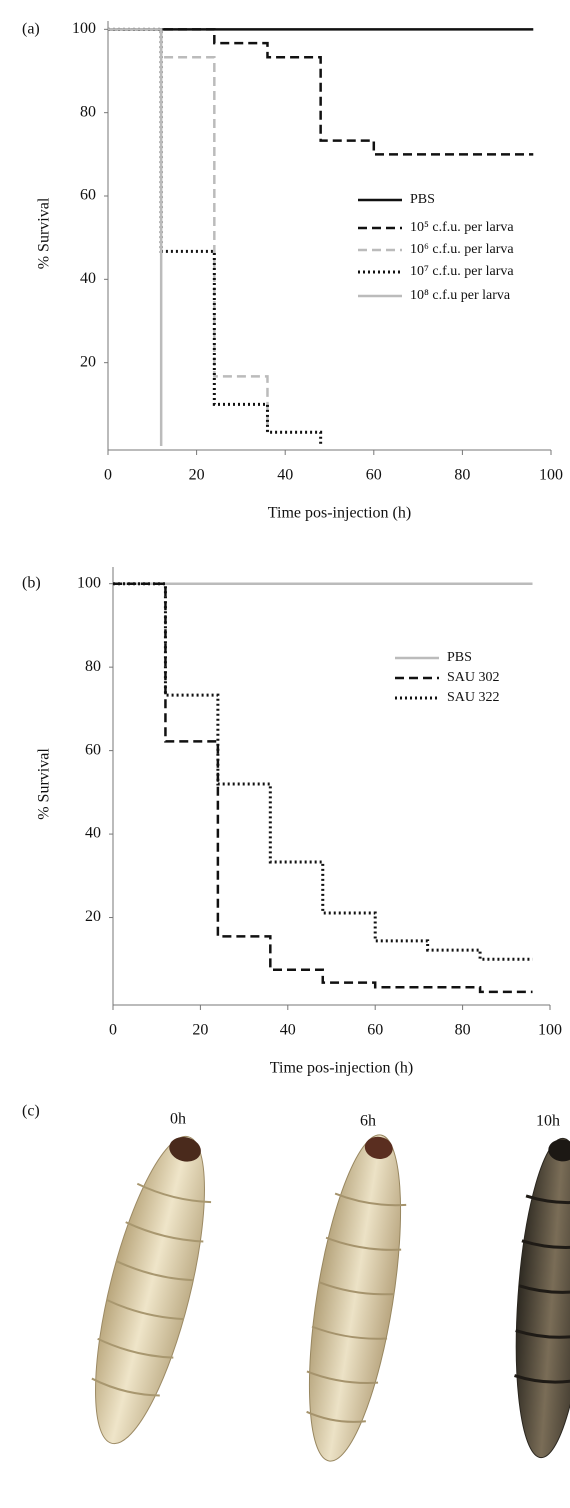 This screenshot has height=1508, width=570. I want to click on legend-label: 10⁵ c.f.u. per larva, so click(462, 227).